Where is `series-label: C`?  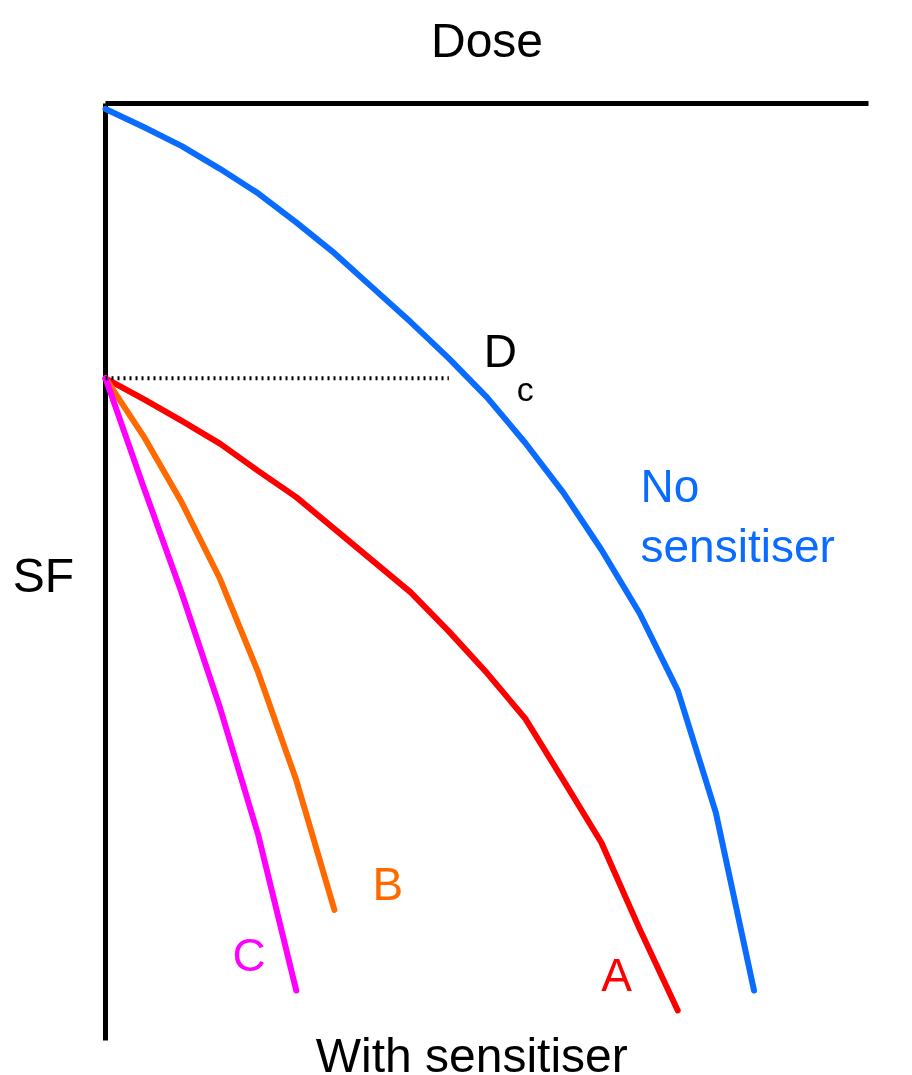
series-label: C is located at coordinates (249, 955).